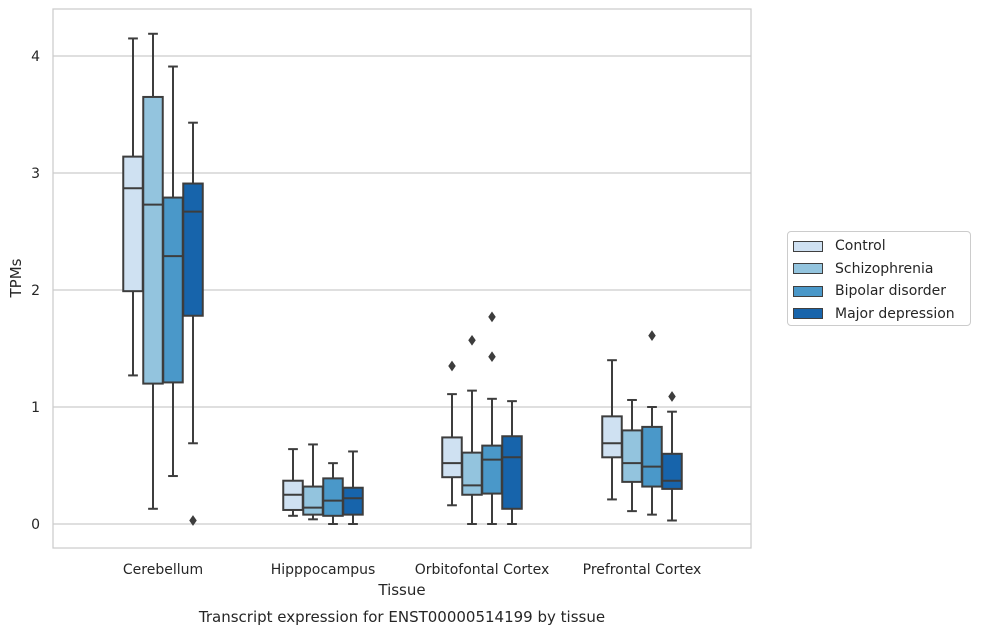 The image size is (983, 634). I want to click on y-tick-label: 0, so click(35, 525).